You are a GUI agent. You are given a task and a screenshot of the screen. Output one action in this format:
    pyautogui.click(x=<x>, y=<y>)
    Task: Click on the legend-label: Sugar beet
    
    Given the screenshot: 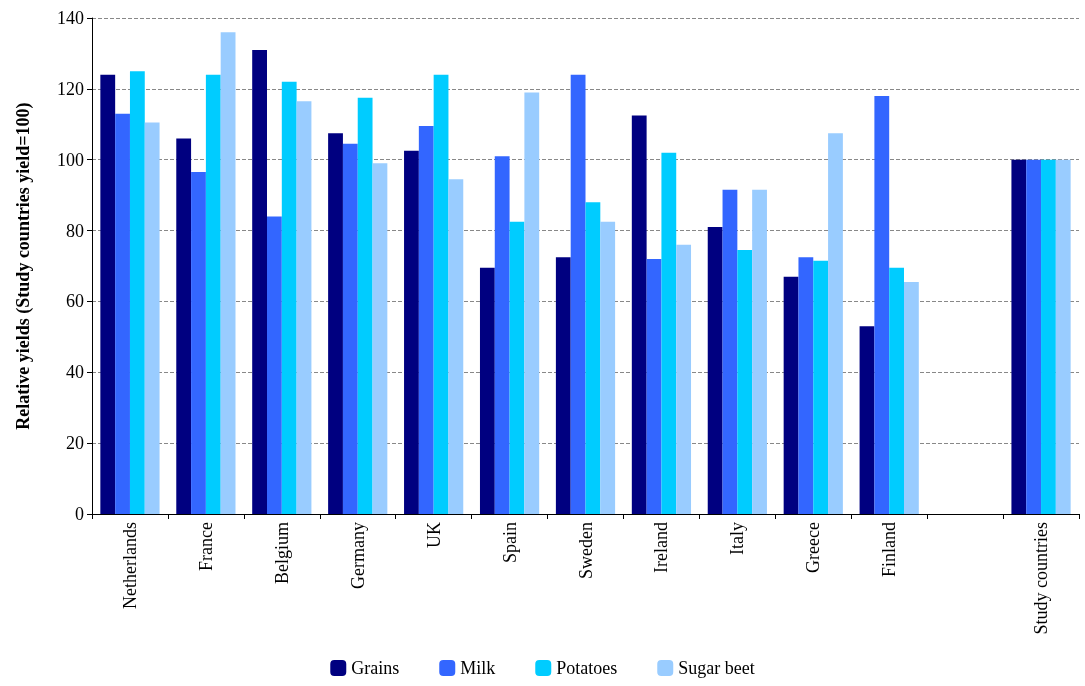 What is the action you would take?
    pyautogui.click(x=716, y=668)
    